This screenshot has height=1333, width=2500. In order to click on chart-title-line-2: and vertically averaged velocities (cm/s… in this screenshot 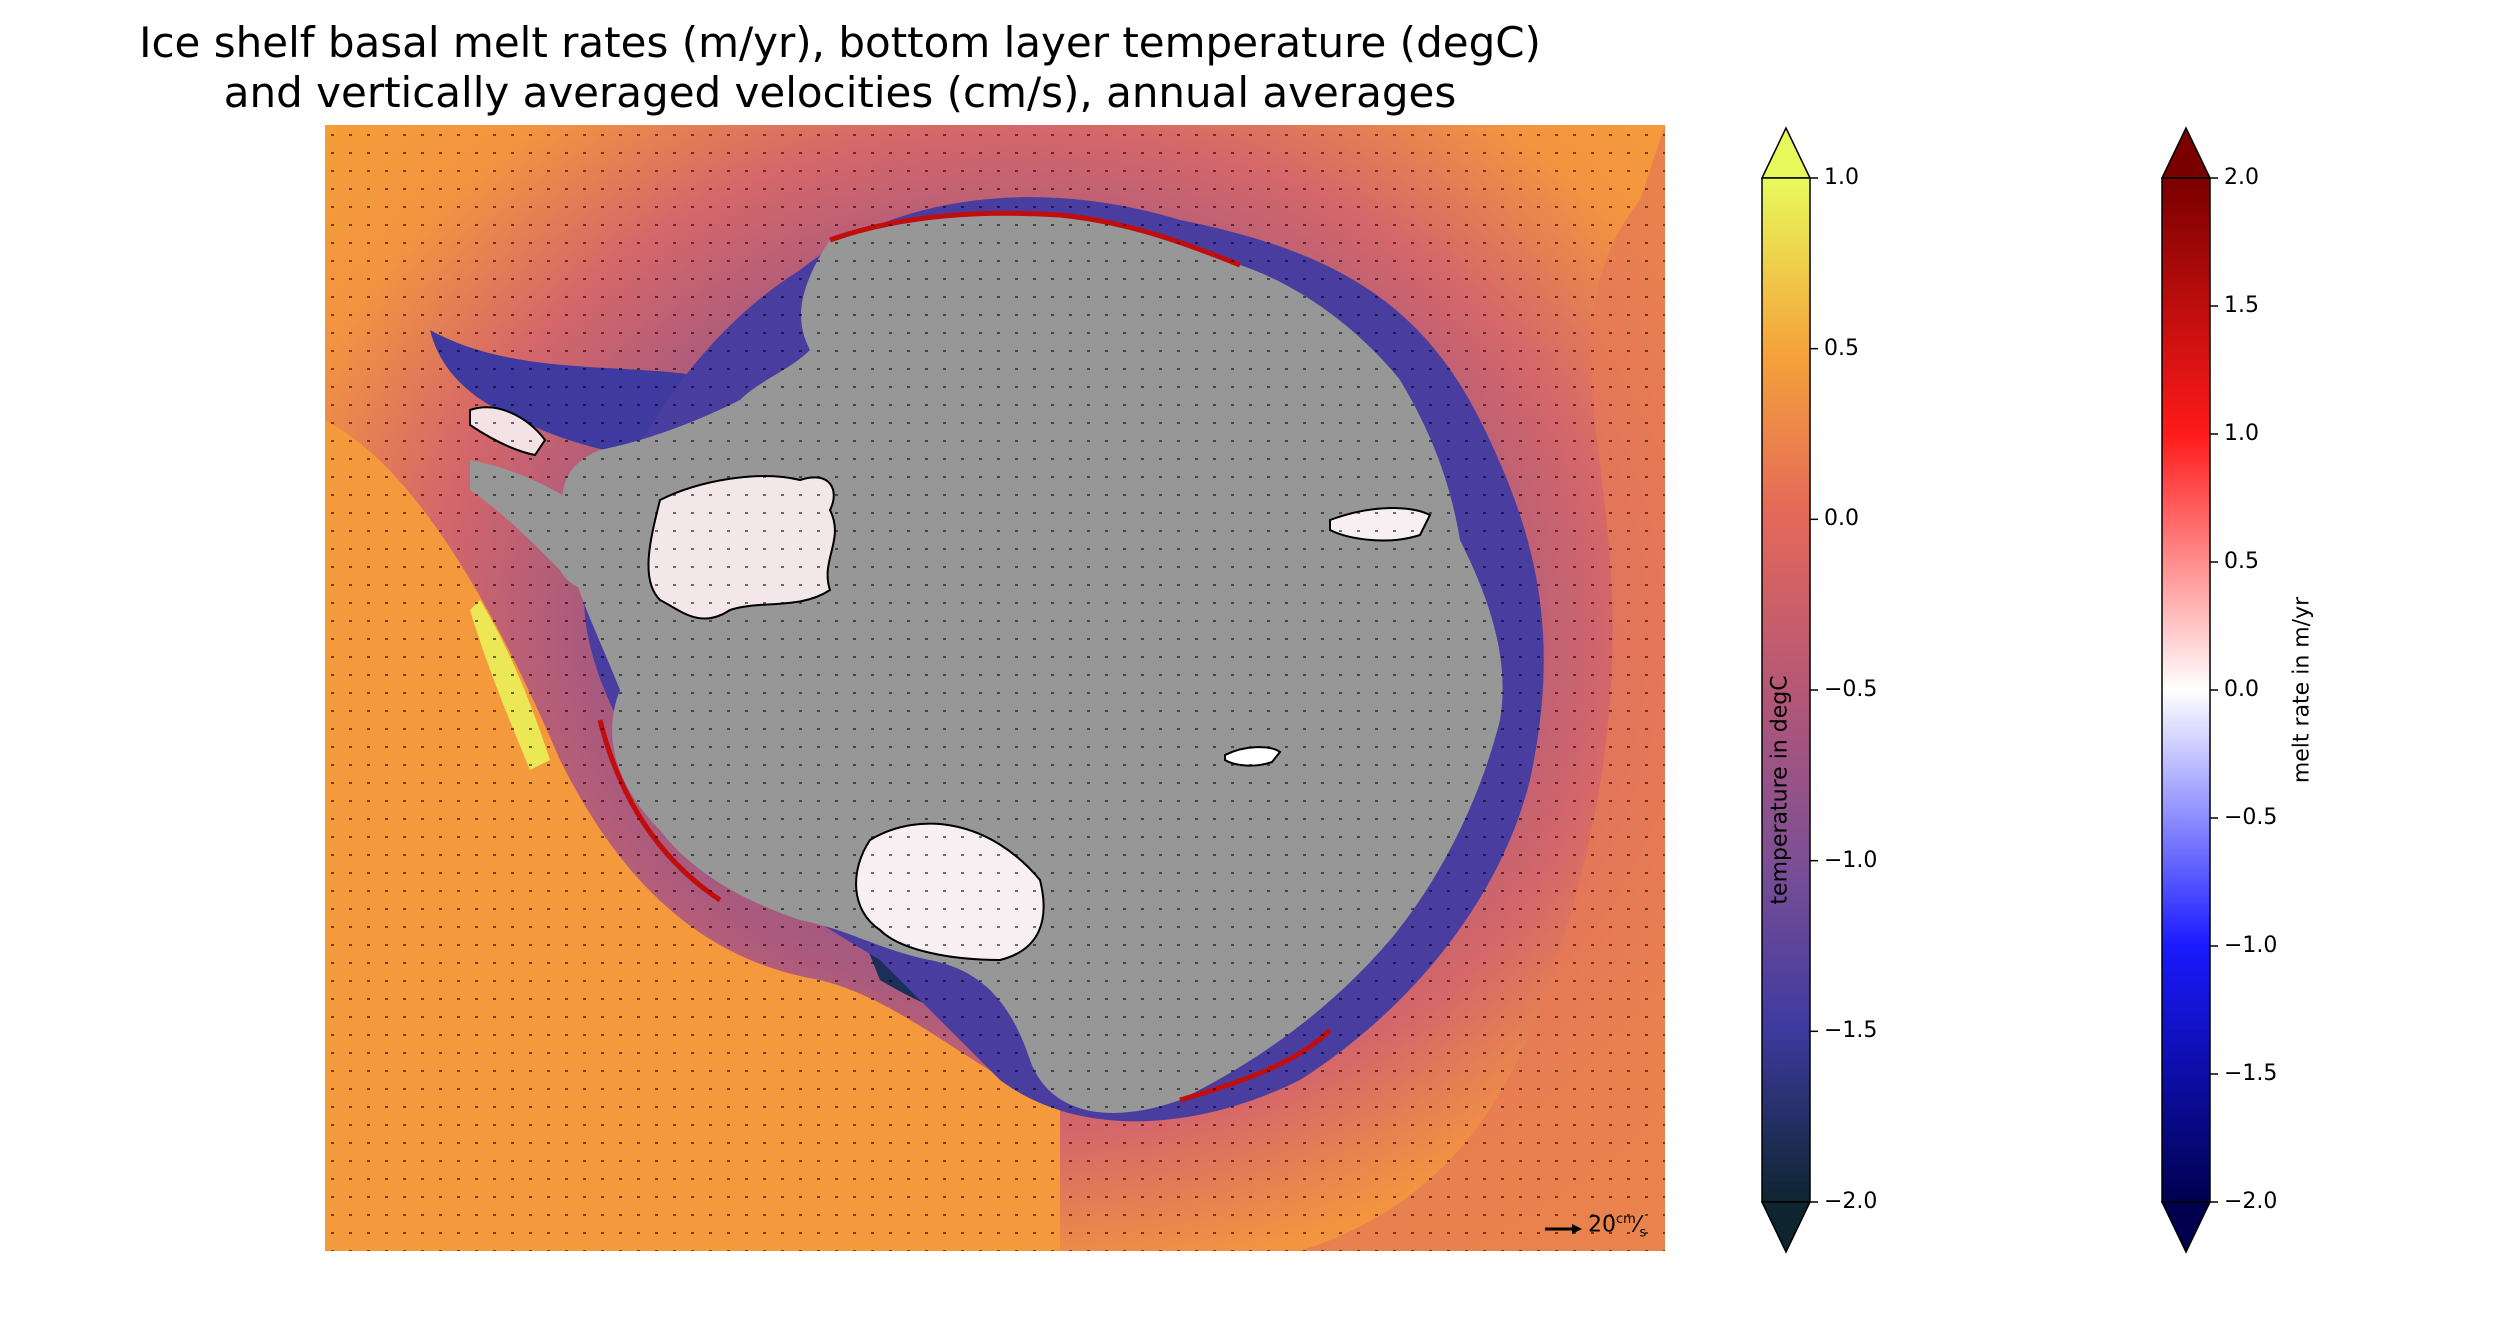, I will do `click(840, 92)`.